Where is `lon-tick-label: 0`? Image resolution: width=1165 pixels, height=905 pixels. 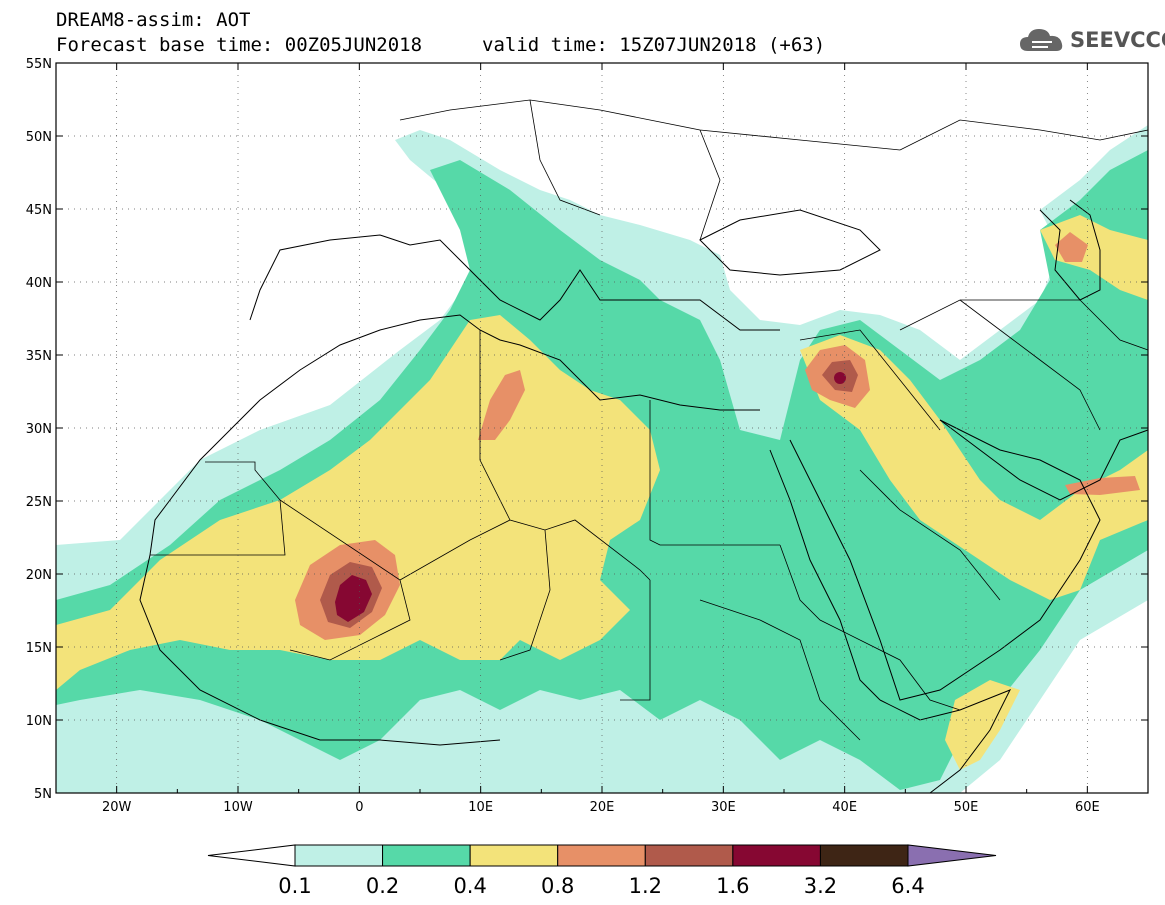 lon-tick-label: 0 is located at coordinates (359, 807).